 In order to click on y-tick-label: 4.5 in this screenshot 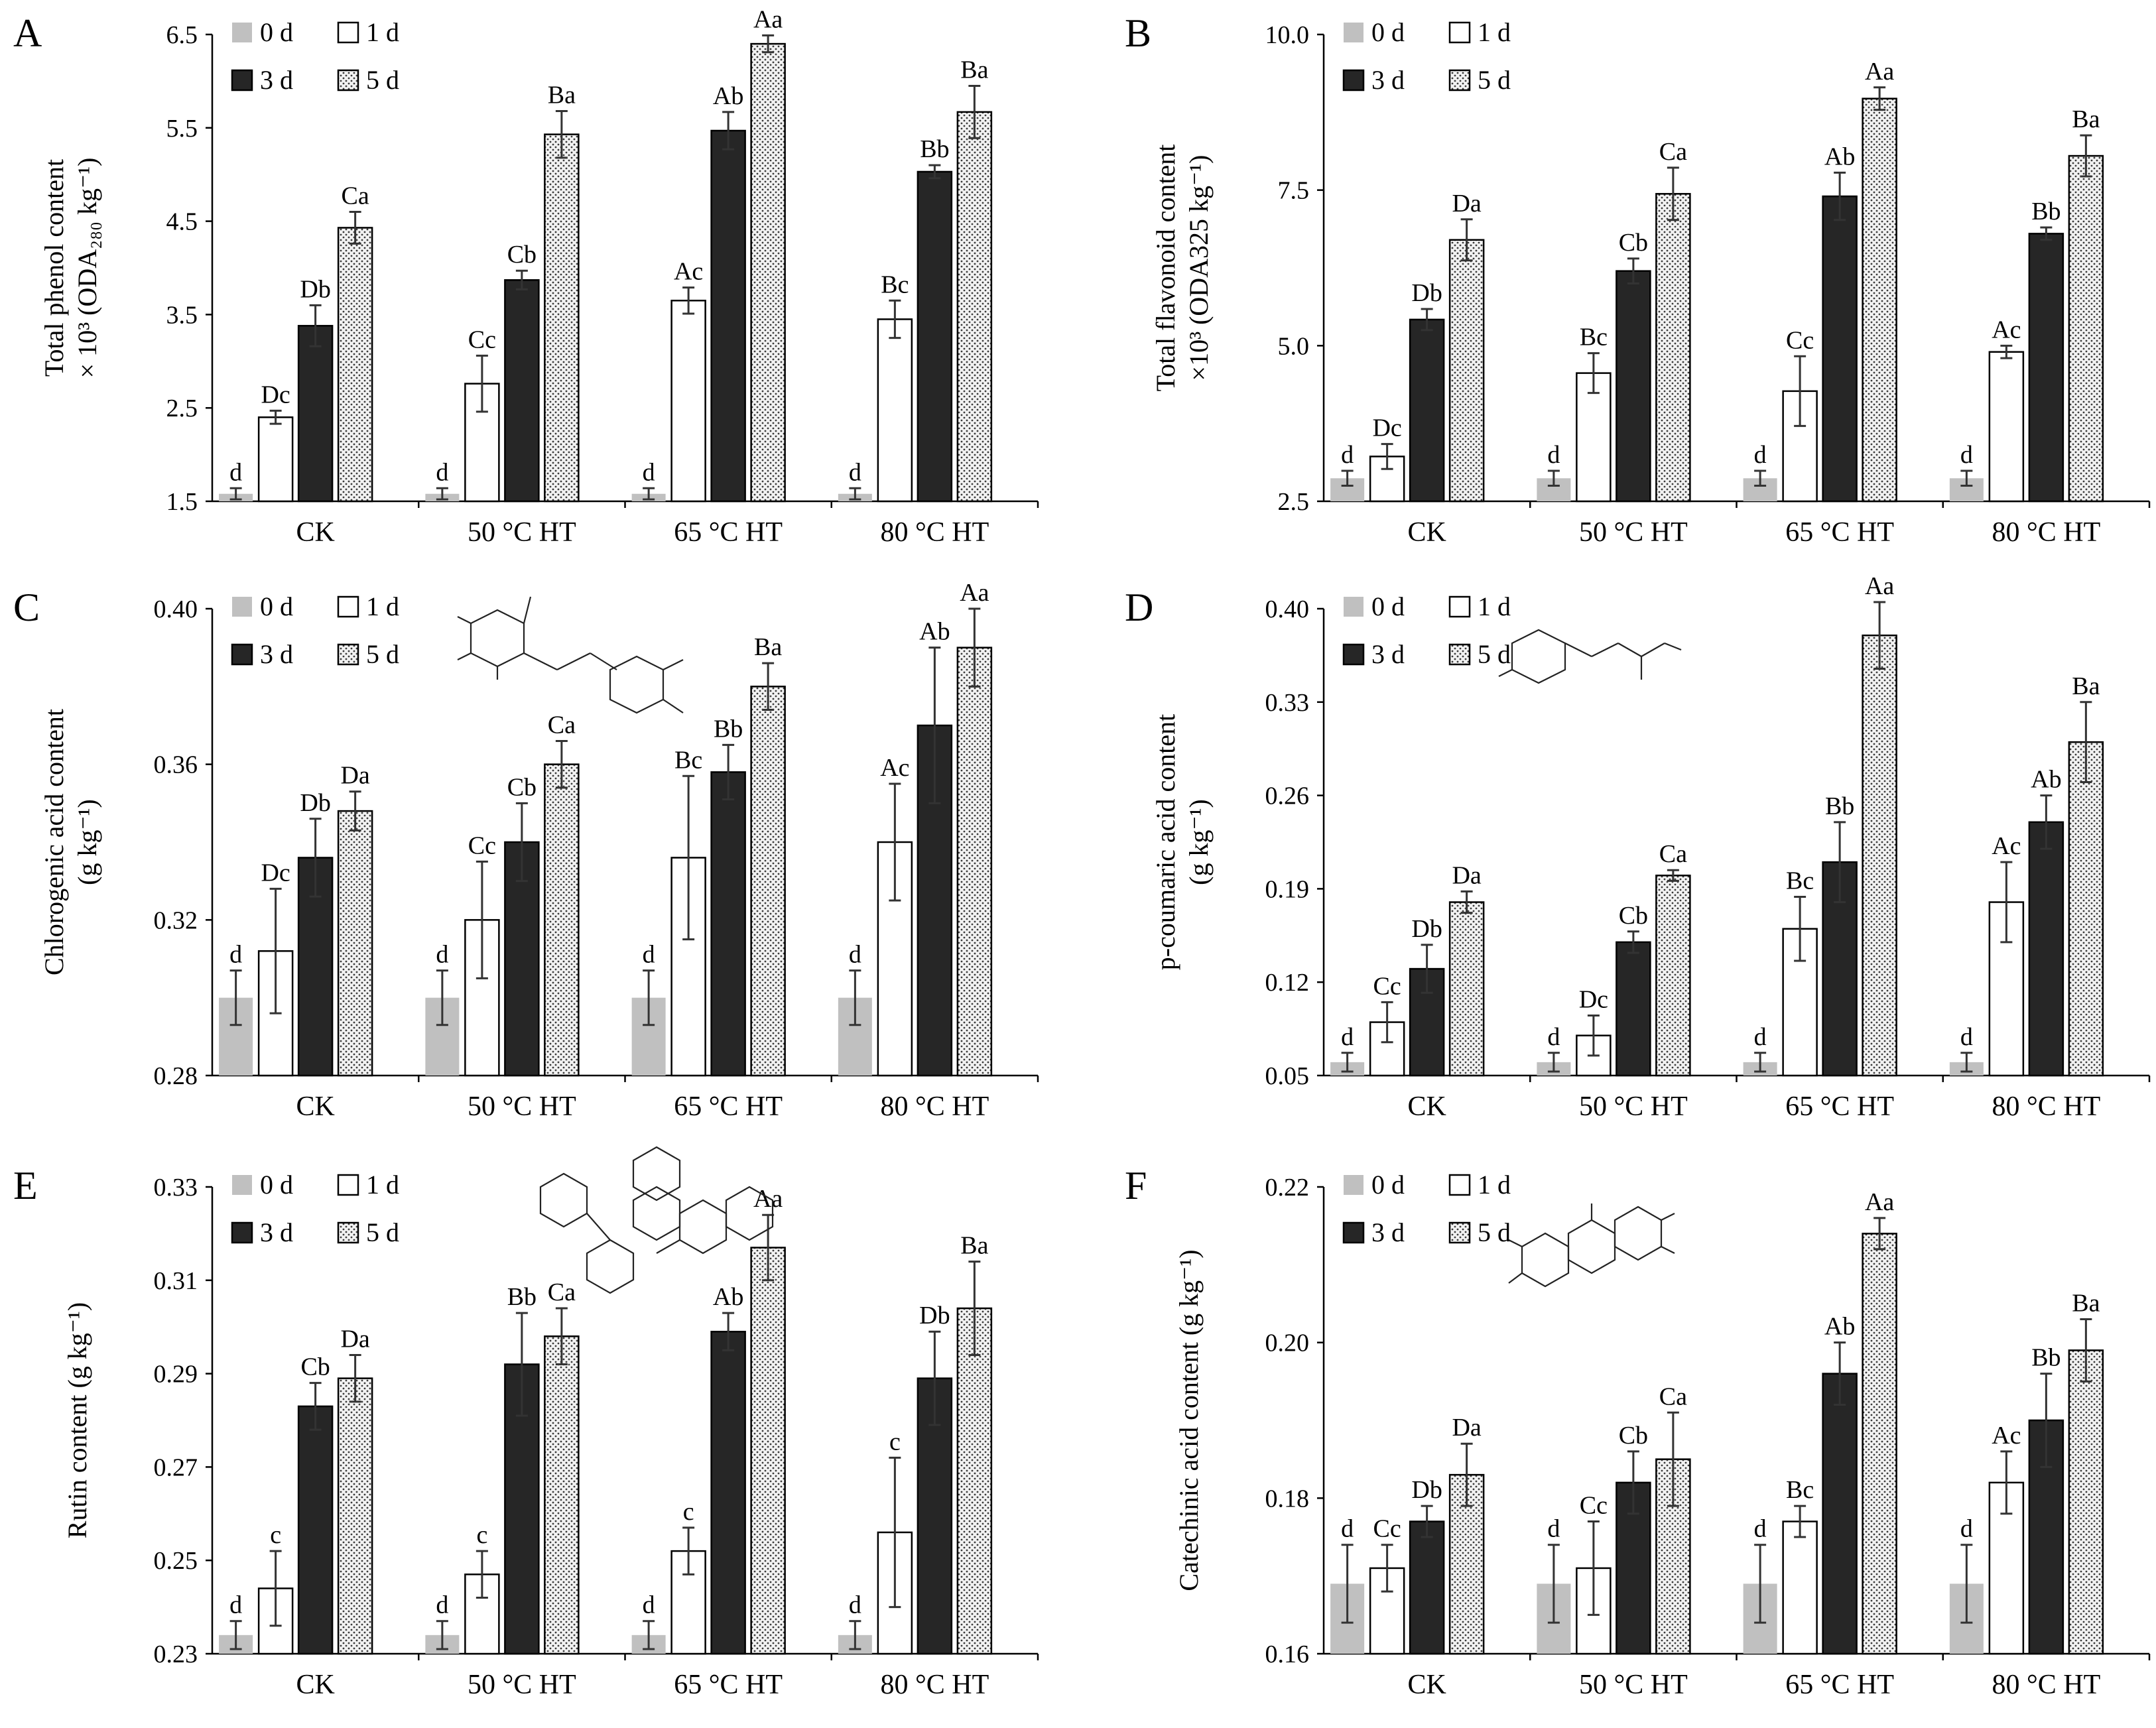, I will do `click(182, 222)`.